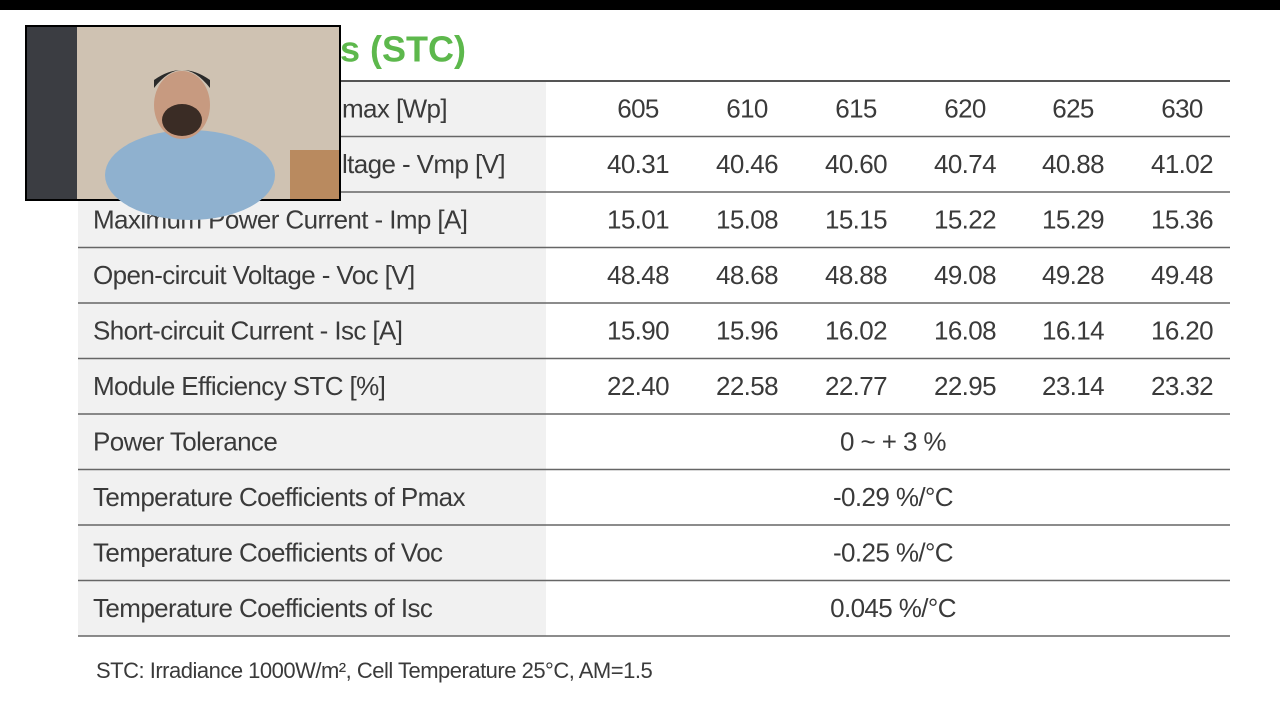  I want to click on cell-value: 16.20, so click(1182, 331).